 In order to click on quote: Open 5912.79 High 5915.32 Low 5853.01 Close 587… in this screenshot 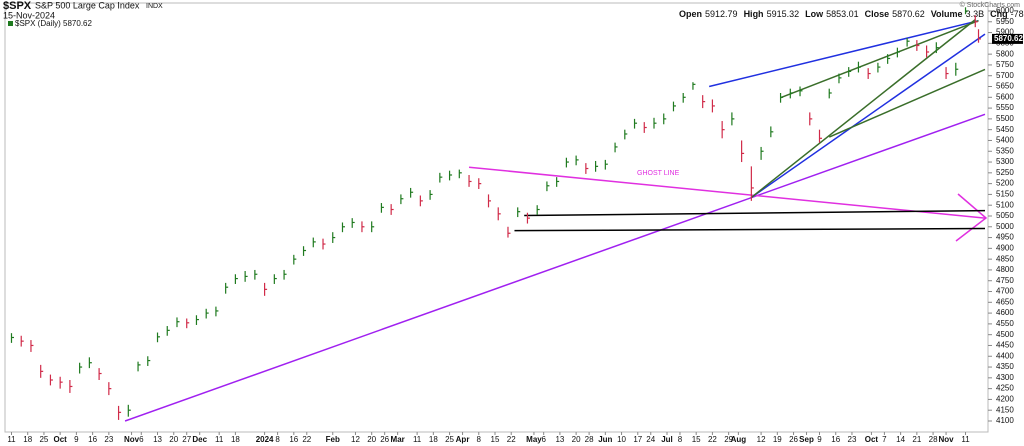, I will do `click(851, 14)`.